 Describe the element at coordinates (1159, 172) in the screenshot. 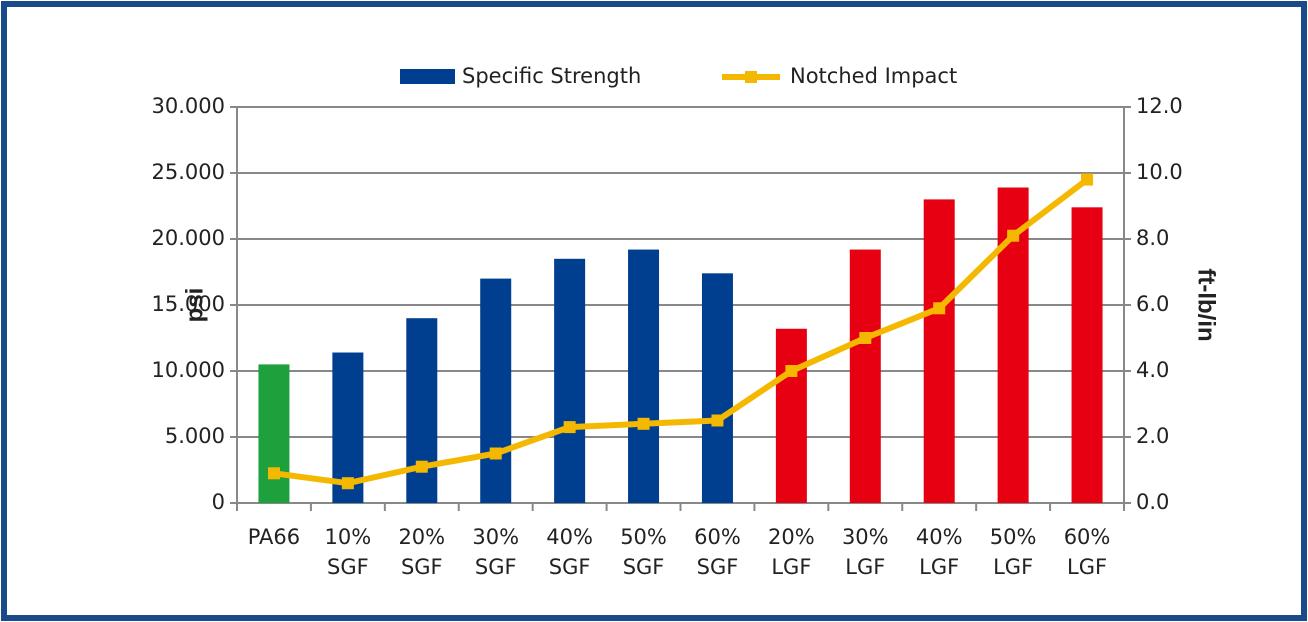

I see `y2-tick-label: 10.0` at that location.